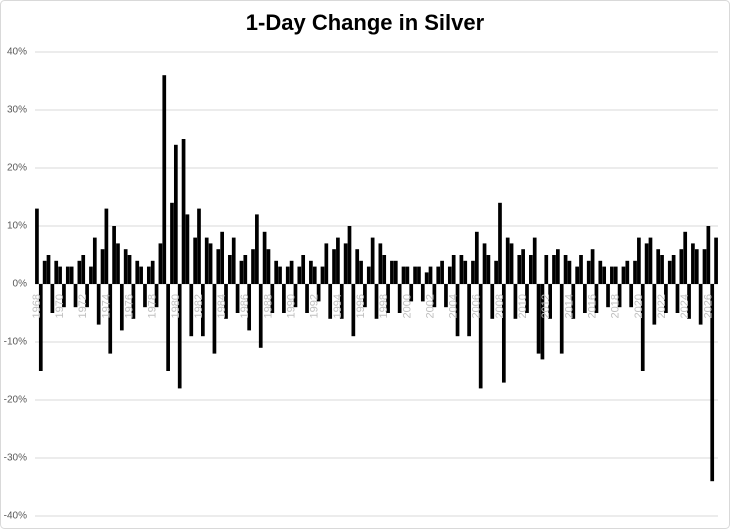 This screenshot has height=529, width=730. Describe the element at coordinates (639, 306) in the screenshot. I see `x-tick-label: 2020` at that location.